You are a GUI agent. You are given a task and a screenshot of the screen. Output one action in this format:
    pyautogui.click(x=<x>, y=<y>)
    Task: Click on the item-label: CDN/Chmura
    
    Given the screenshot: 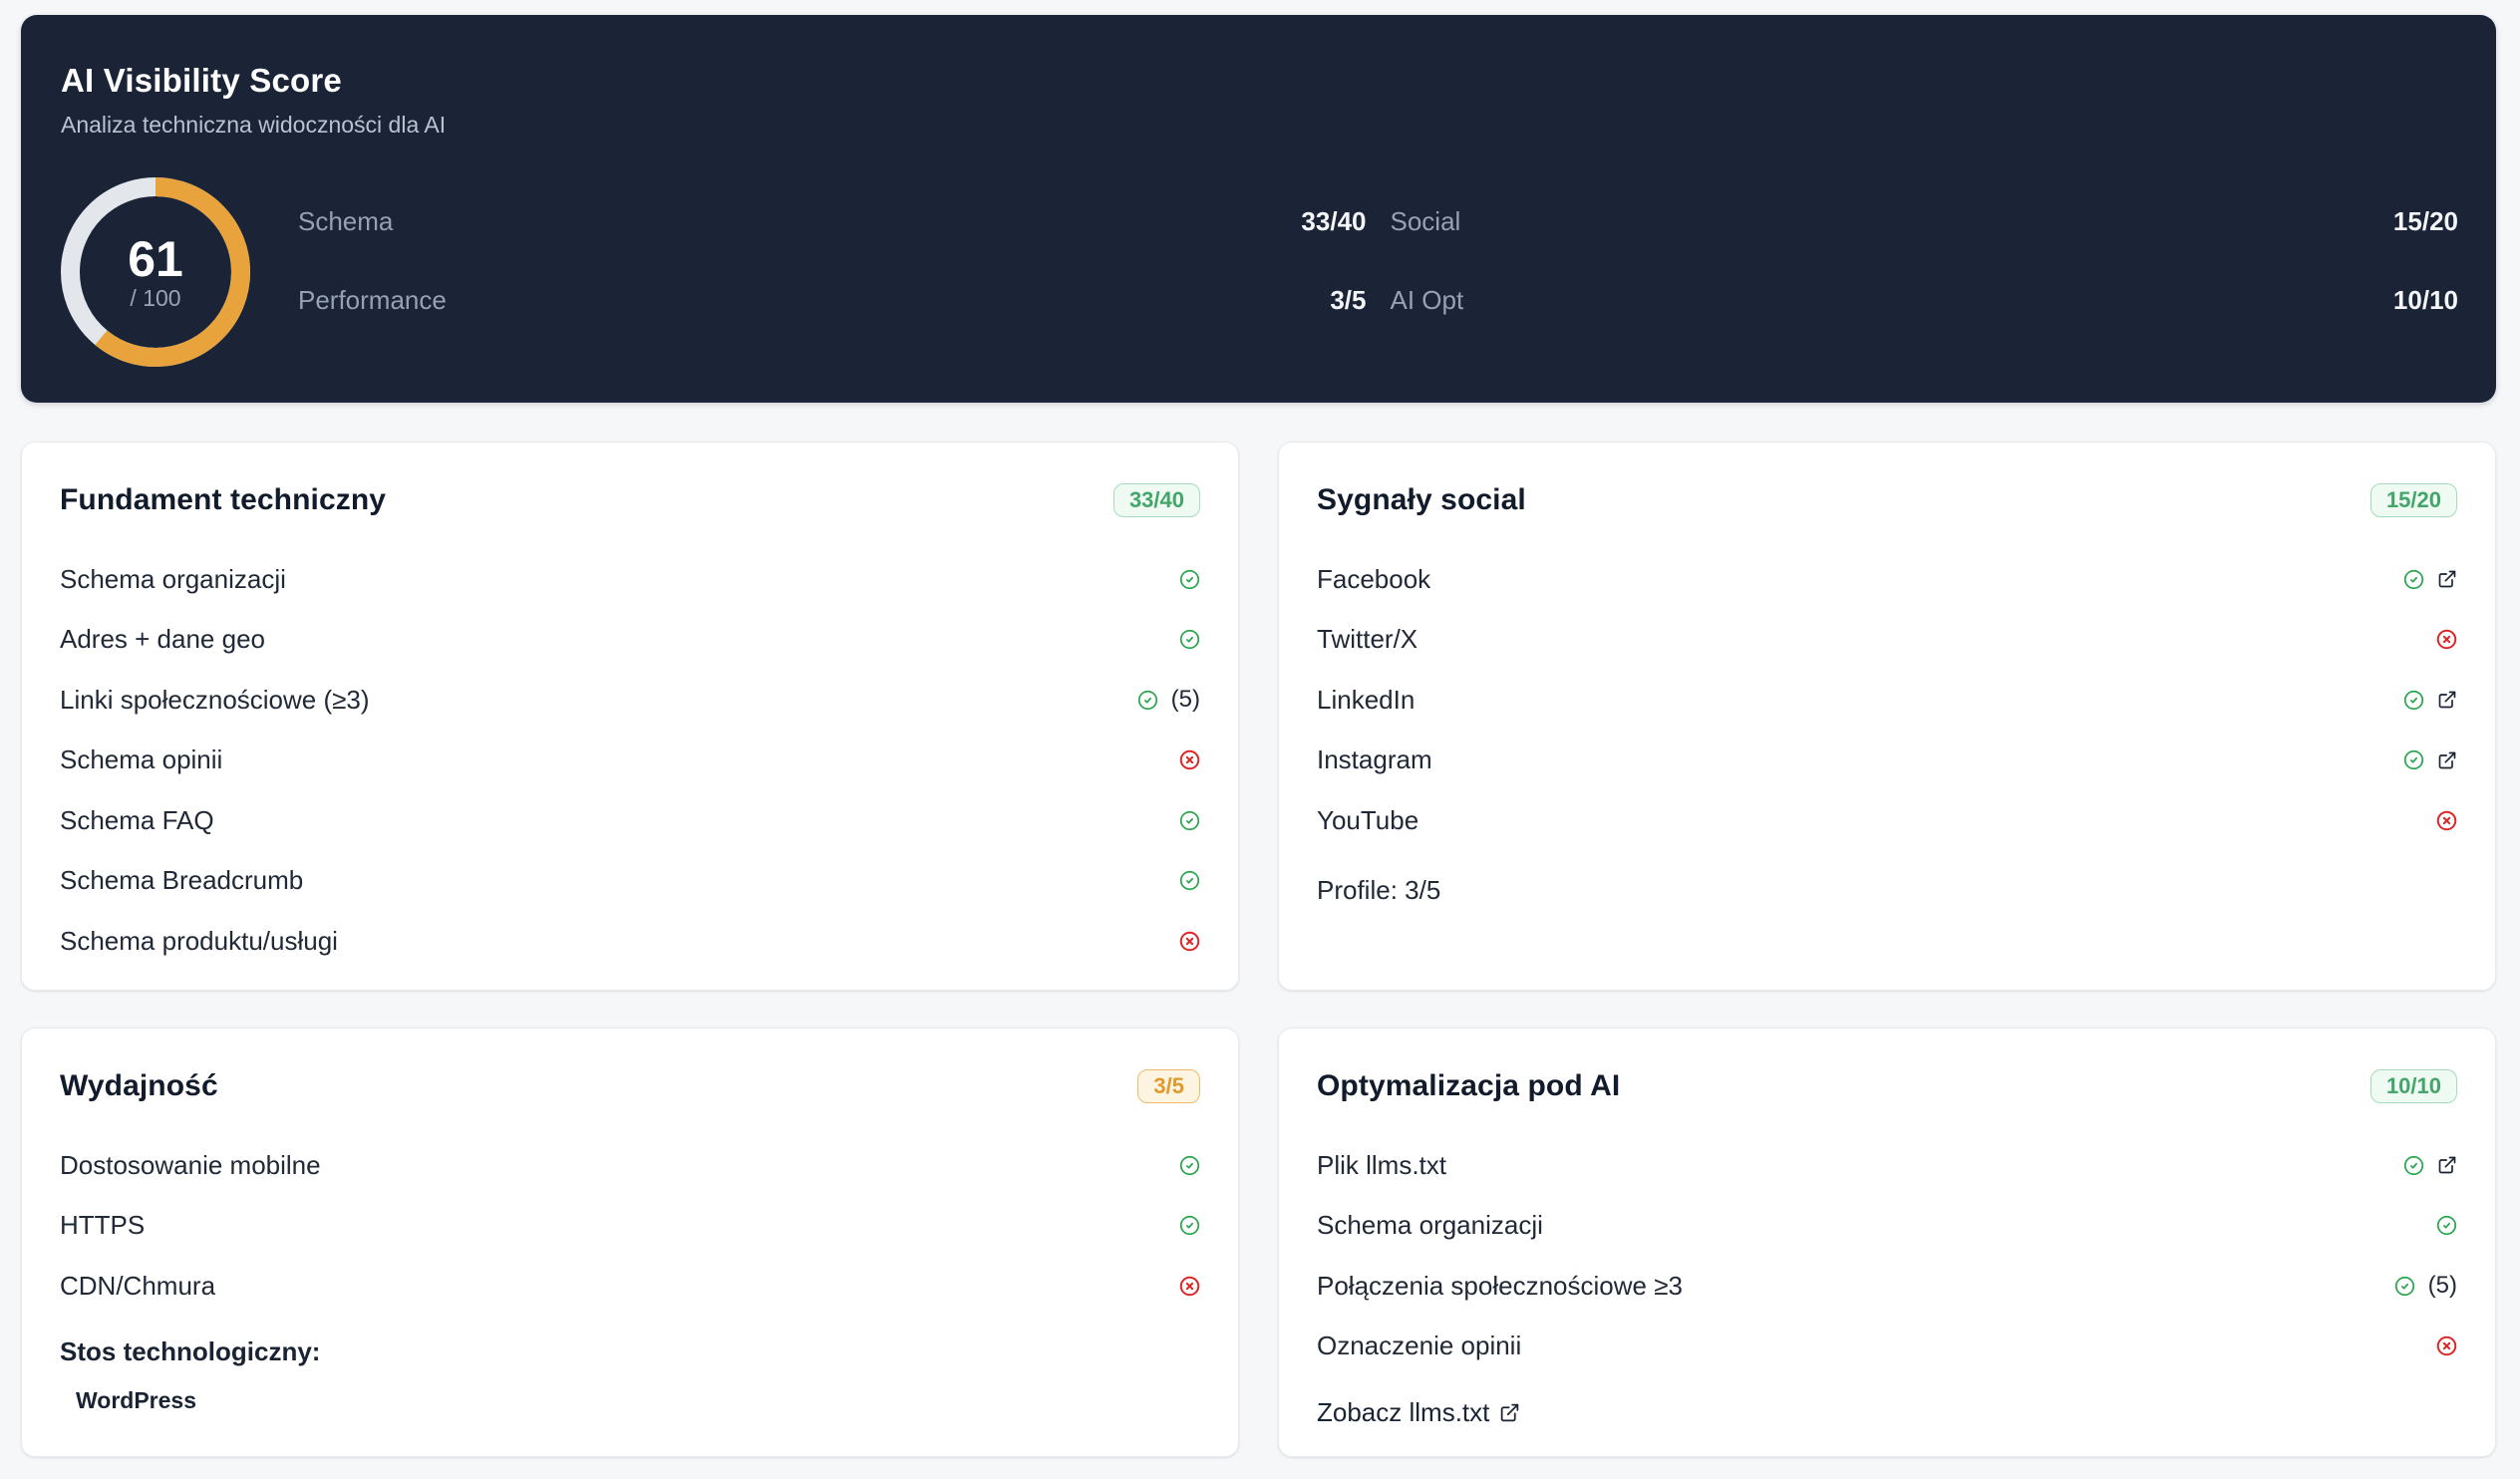 What is the action you would take?
    pyautogui.click(x=138, y=1286)
    